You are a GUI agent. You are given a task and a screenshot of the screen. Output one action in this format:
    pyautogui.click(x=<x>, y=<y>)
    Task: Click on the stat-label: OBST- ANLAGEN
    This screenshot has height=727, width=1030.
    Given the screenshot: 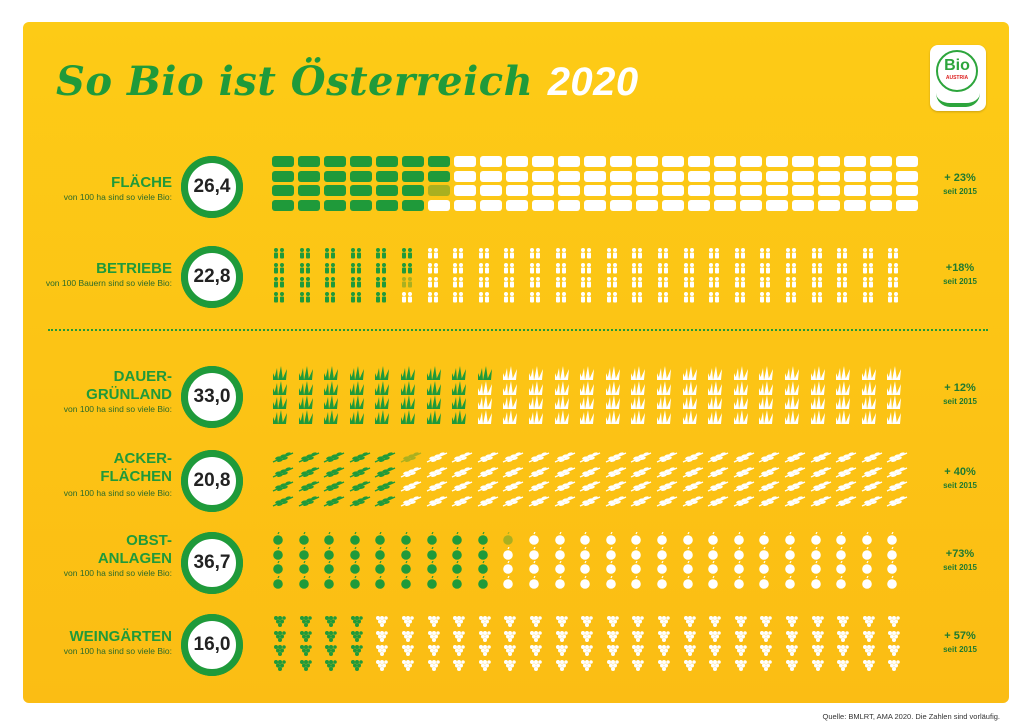 What is the action you would take?
    pyautogui.click(x=134, y=549)
    